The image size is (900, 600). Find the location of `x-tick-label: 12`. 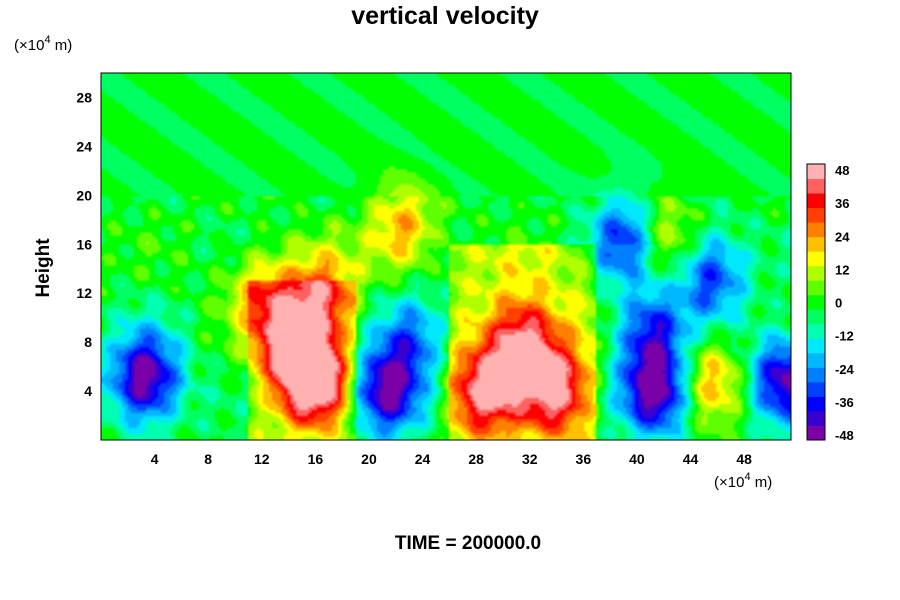

x-tick-label: 12 is located at coordinates (262, 459).